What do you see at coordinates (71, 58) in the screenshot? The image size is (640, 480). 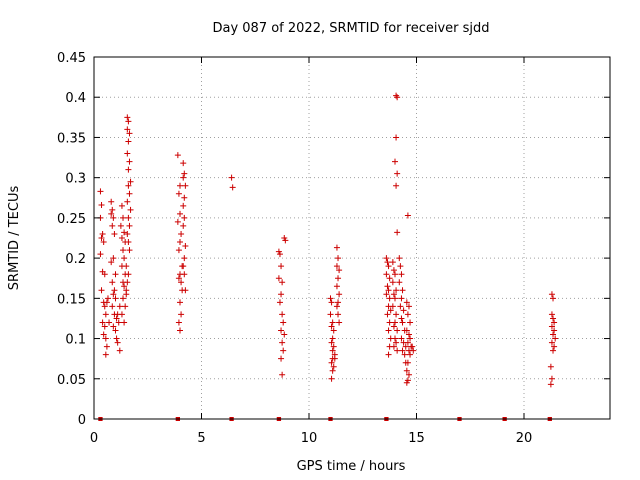 I see `y-tick-label: 0.45` at bounding box center [71, 58].